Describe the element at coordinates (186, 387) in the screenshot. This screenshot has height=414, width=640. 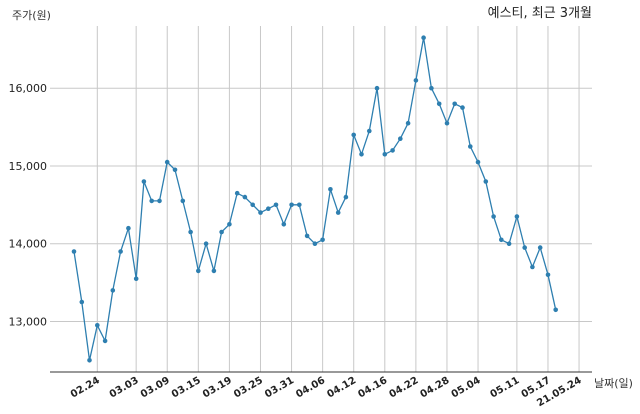
I see `x-tick-label: 03.15` at that location.